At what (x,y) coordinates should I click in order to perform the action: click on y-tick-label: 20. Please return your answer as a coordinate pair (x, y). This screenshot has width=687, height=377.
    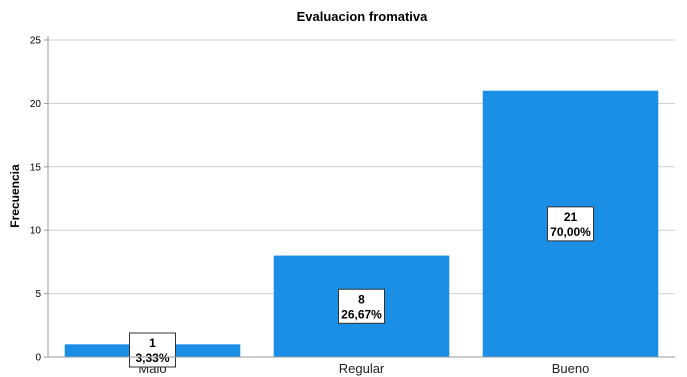
    Looking at the image, I should click on (36, 104).